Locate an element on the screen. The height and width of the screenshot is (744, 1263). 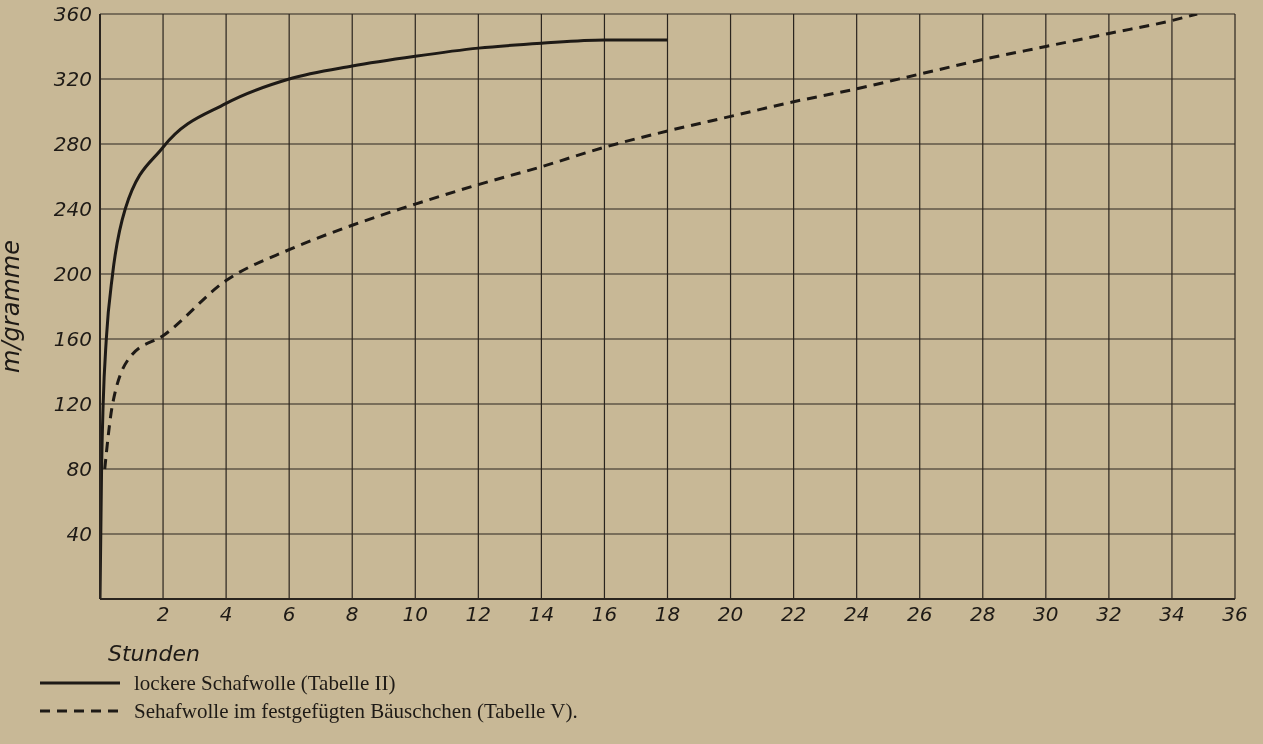
y-axis-title: m/gramme is located at coordinates (12, 306).